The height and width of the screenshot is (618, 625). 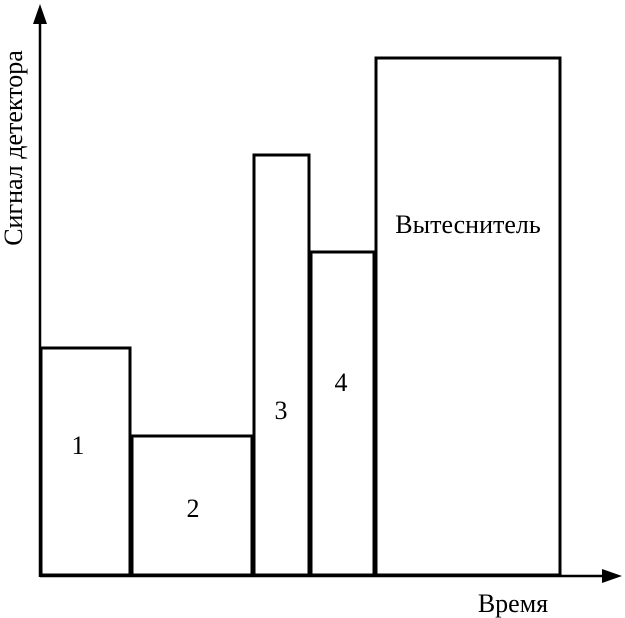 I want to click on y-axis-arrow, so click(x=40, y=14).